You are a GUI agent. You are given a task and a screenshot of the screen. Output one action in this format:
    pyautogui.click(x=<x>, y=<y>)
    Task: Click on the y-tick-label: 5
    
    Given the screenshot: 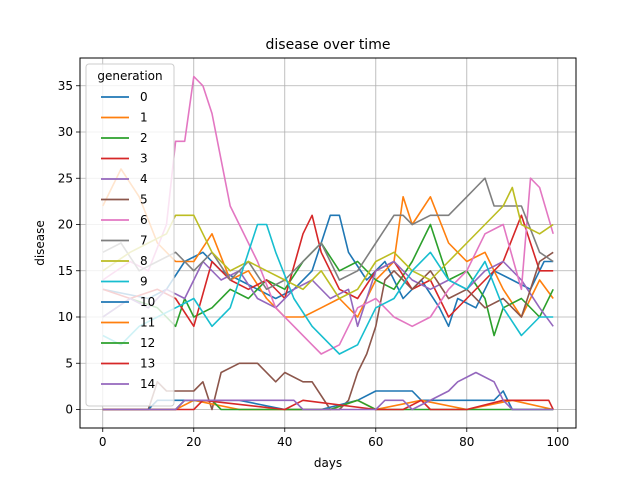 What is the action you would take?
    pyautogui.click(x=69, y=363)
    